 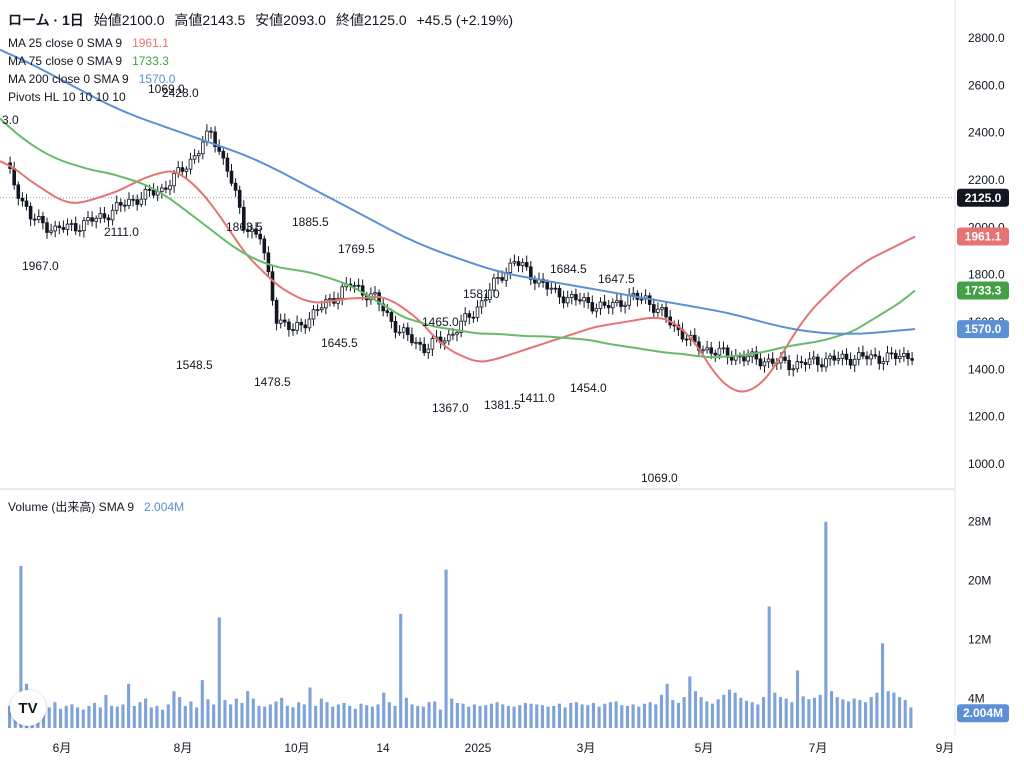 What do you see at coordinates (46, 20) in the screenshot?
I see `symbol-title: ローム · 1日` at bounding box center [46, 20].